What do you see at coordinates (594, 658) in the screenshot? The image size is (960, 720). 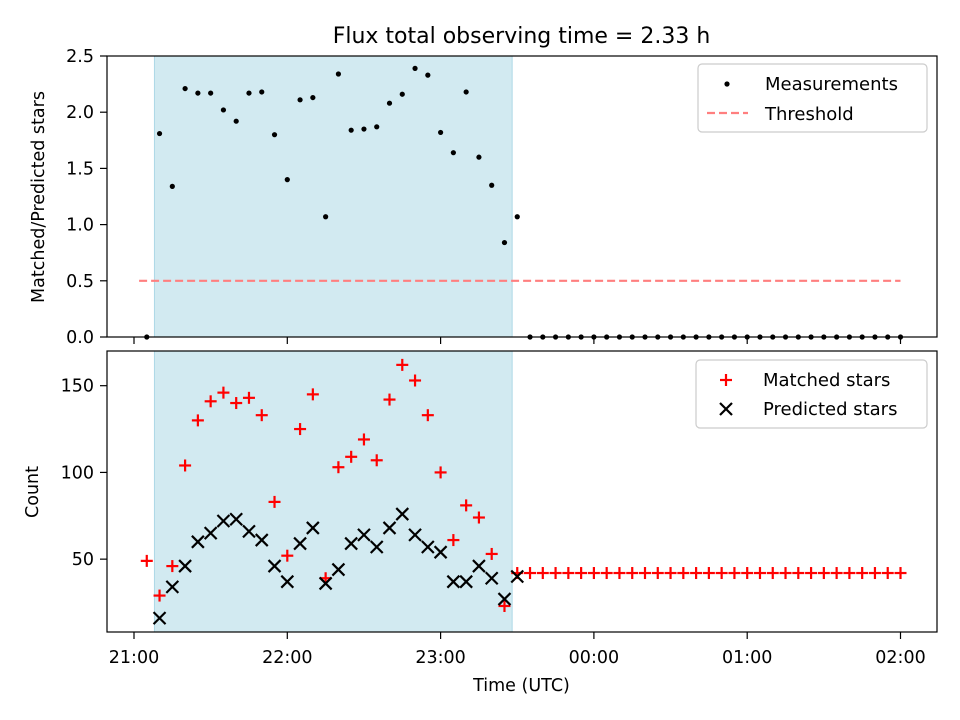 I see `x-tick-label: 00:00` at bounding box center [594, 658].